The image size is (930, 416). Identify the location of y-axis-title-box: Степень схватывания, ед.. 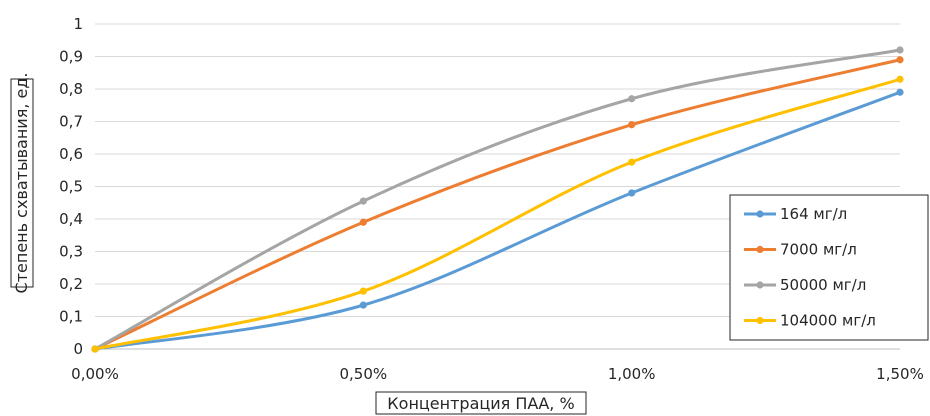
(22, 183).